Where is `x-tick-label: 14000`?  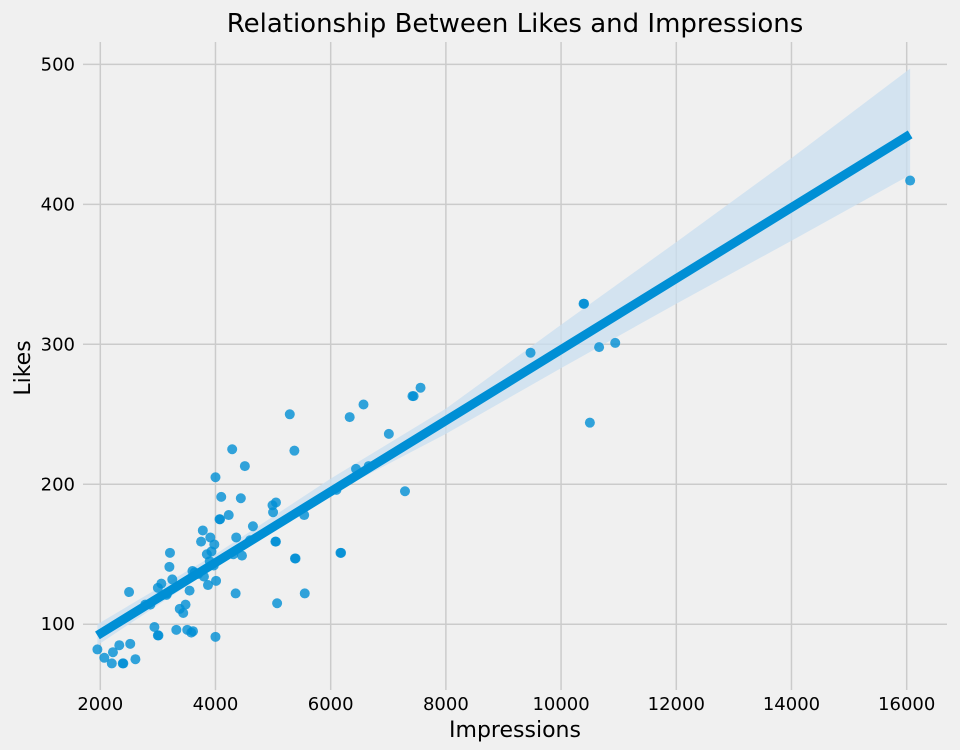 x-tick-label: 14000 is located at coordinates (791, 704).